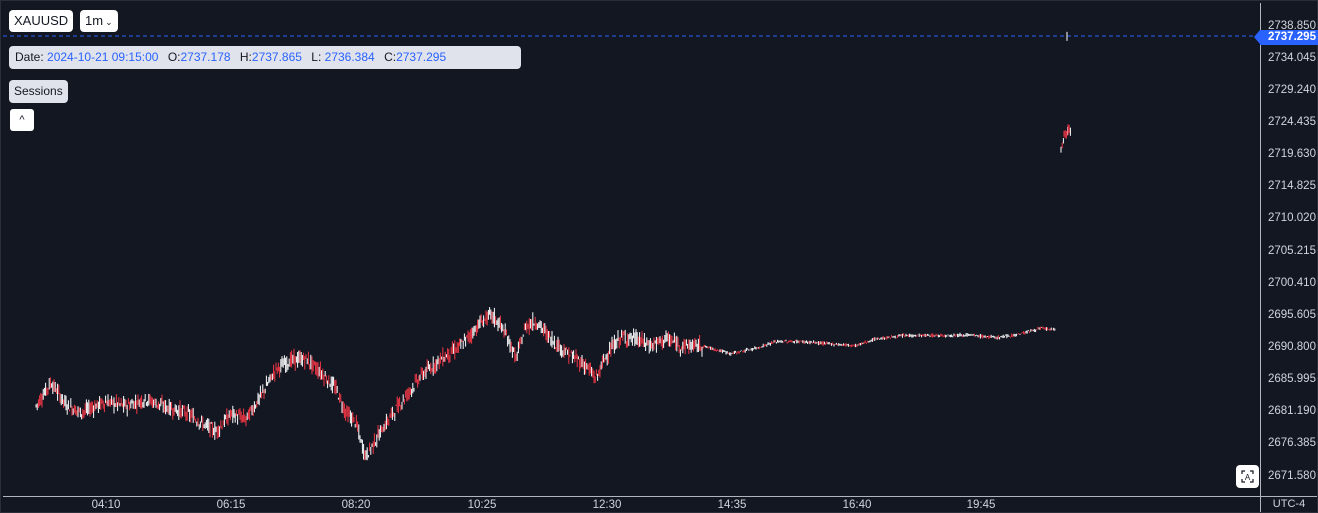 This screenshot has width=1318, height=513. I want to click on date-label: Date:, so click(29, 57).